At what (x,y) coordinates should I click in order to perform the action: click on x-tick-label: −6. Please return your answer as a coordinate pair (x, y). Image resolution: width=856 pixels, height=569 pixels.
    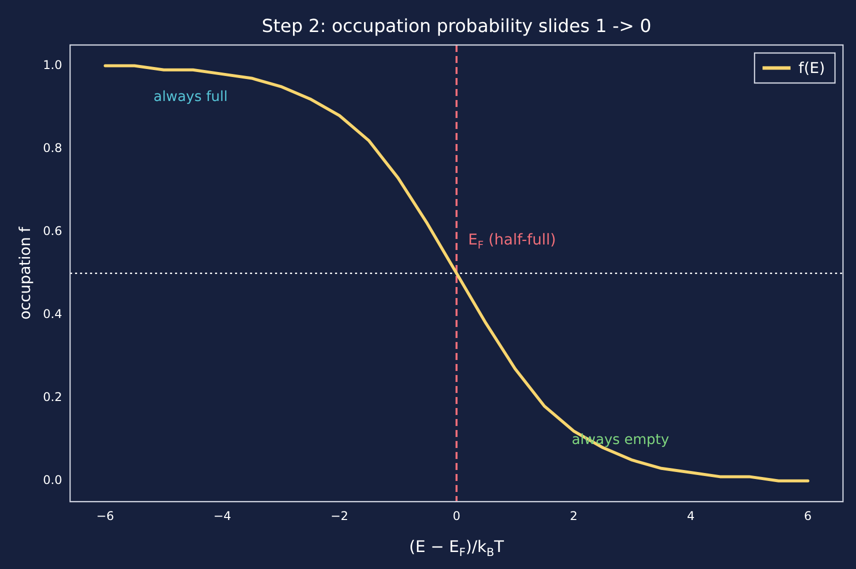
    Looking at the image, I should click on (105, 515).